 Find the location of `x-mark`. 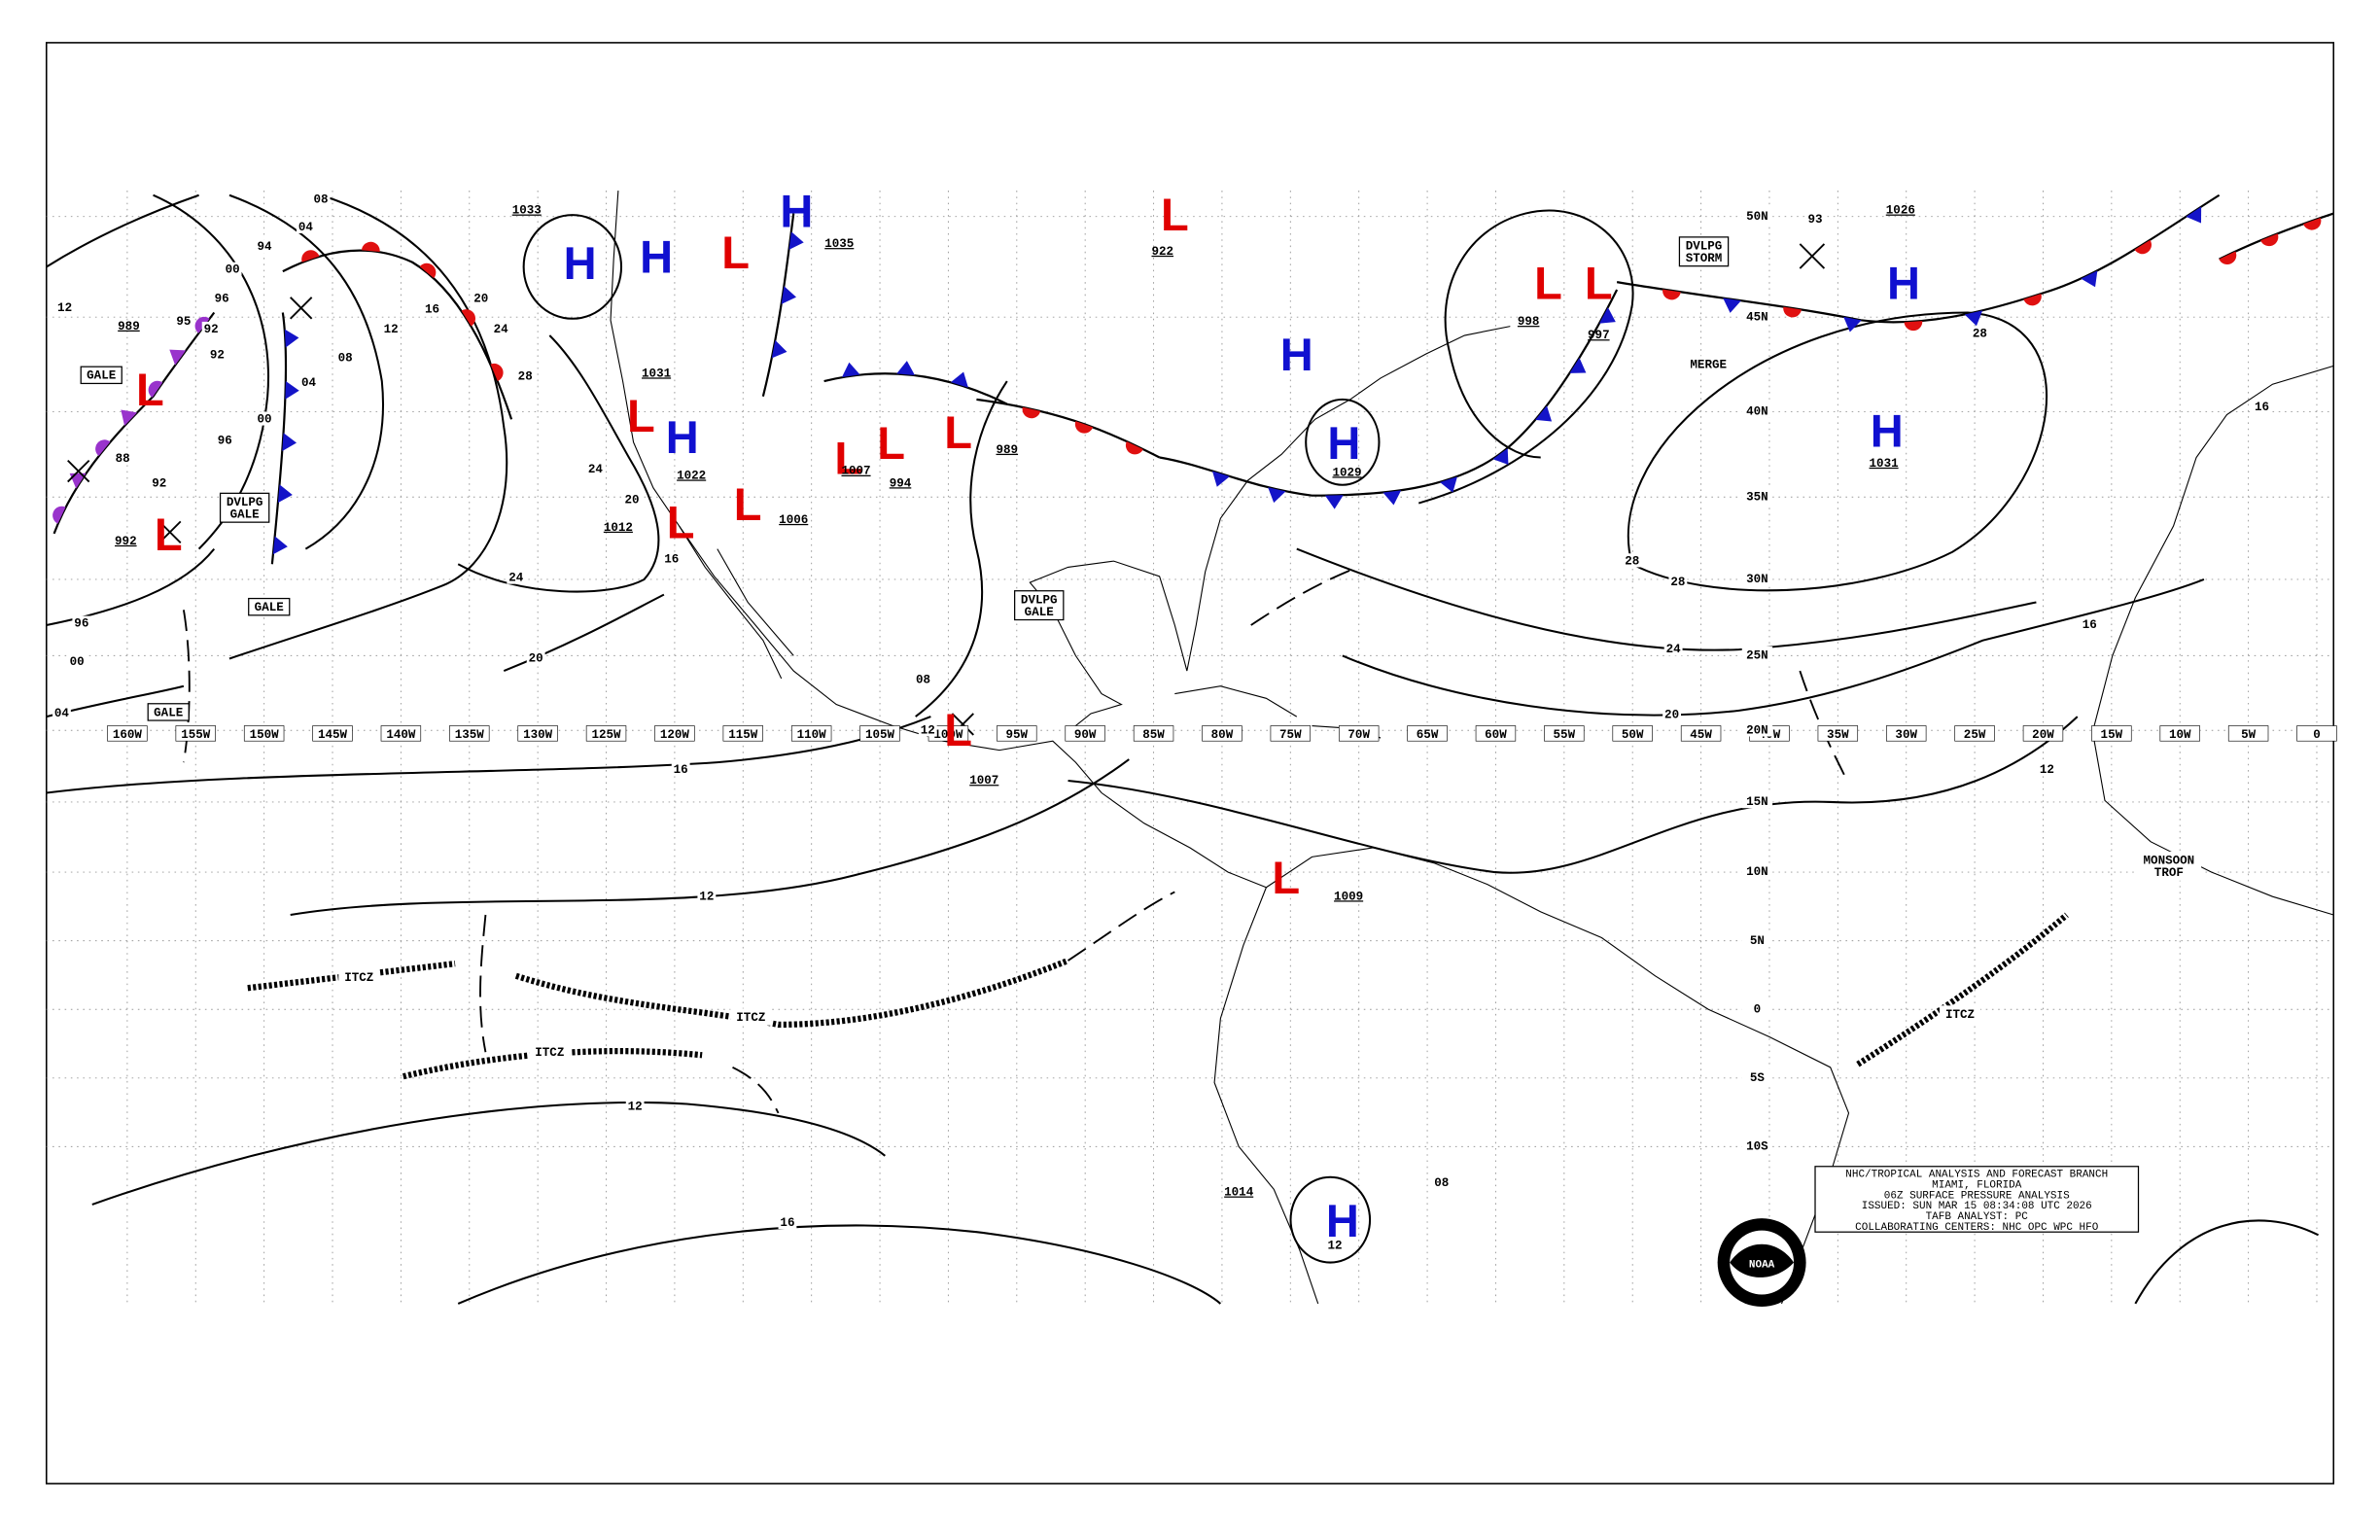

x-mark is located at coordinates (301, 308).